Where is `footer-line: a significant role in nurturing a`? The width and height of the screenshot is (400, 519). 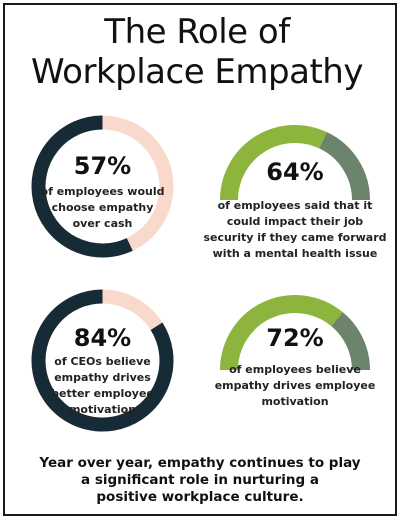
footer-line: a significant role in nurturing a is located at coordinates (200, 480).